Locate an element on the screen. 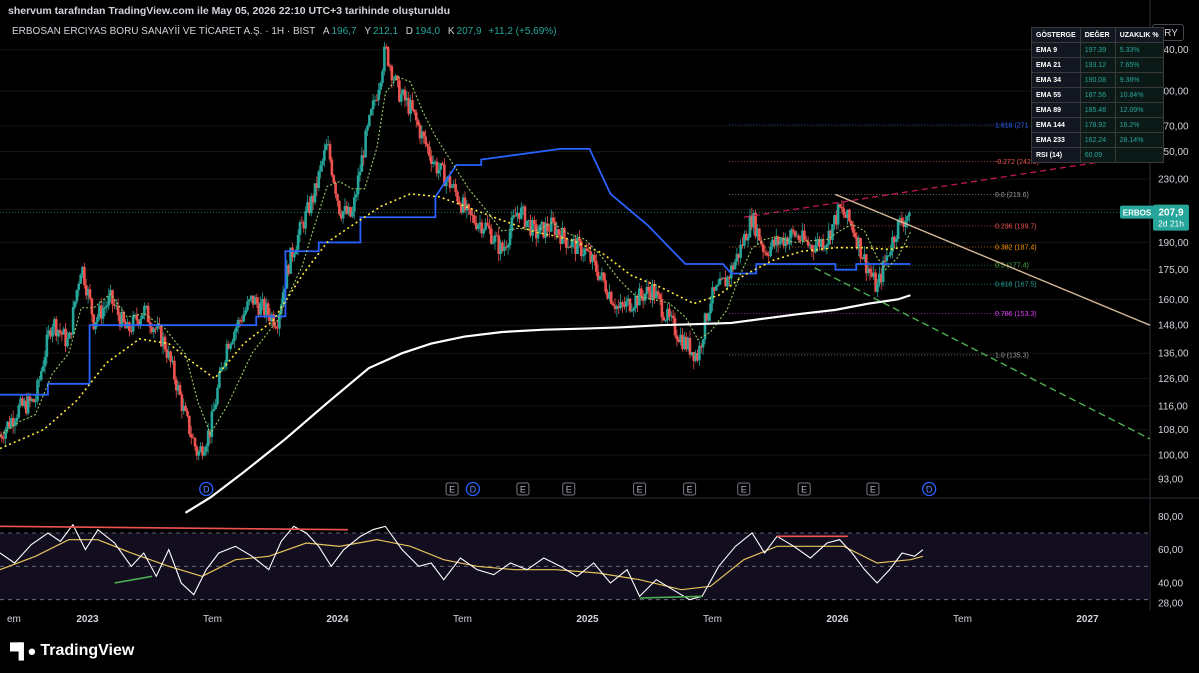 This screenshot has height=673, width=1199. fib-label: 0.0 (219.6) is located at coordinates (1012, 195).